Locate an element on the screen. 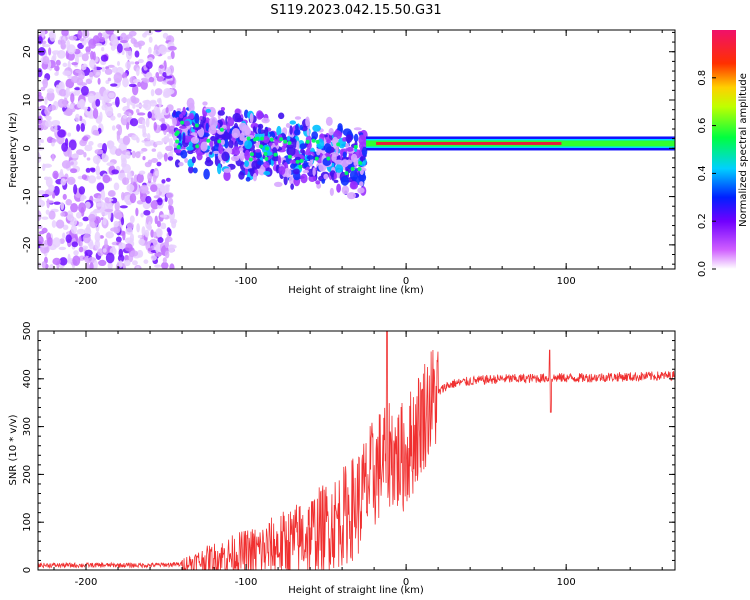 Image resolution: width=750 pixels, height=600 pixels. snr-y-tick-label: 500 is located at coordinates (27, 330).